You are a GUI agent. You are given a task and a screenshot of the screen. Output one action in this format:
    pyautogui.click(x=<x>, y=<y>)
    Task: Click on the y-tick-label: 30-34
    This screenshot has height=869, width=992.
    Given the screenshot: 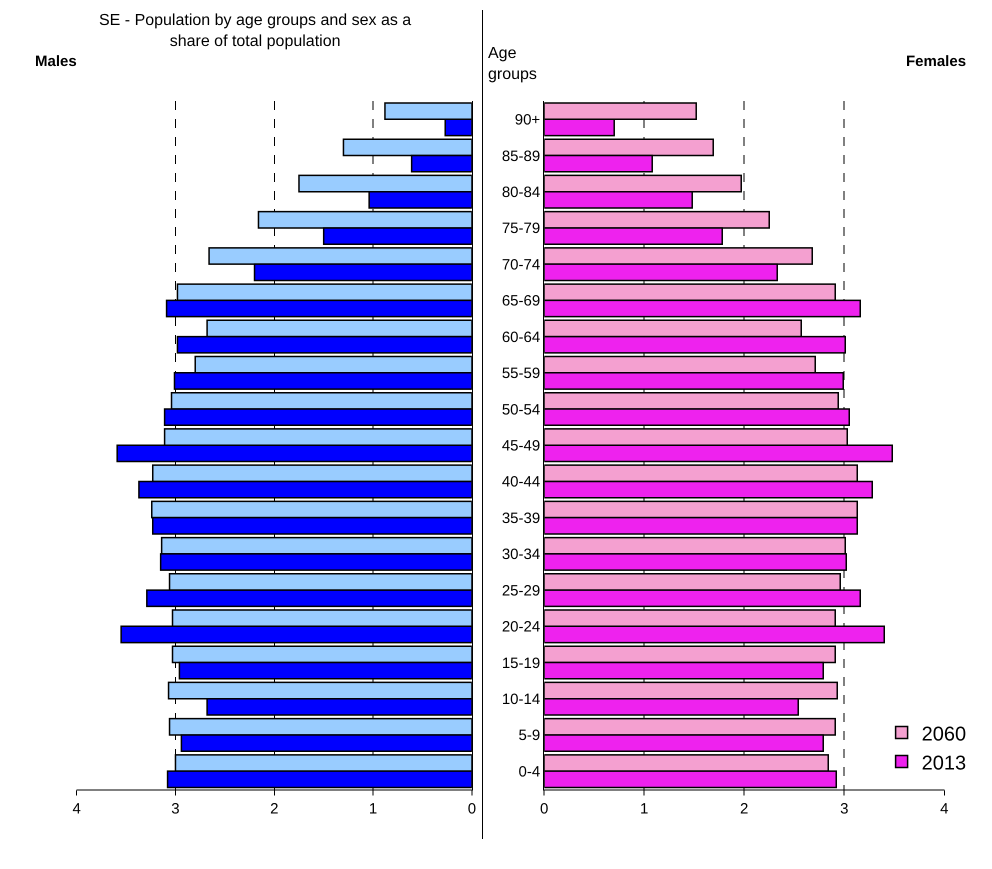 What is the action you would take?
    pyautogui.click(x=521, y=555)
    